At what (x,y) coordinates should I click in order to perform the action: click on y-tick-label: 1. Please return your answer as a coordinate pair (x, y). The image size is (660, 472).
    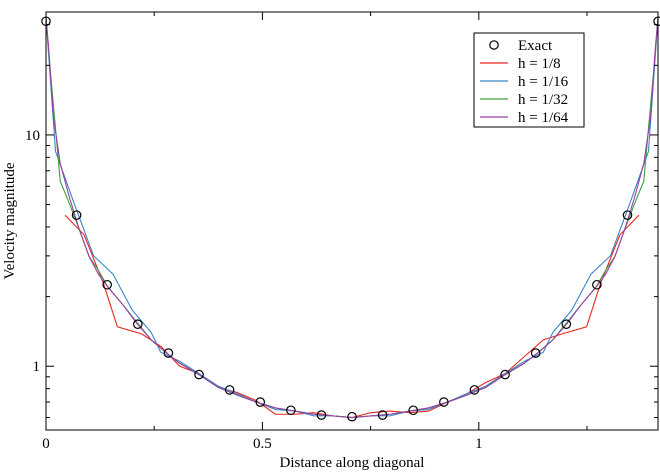
    Looking at the image, I should click on (37, 367).